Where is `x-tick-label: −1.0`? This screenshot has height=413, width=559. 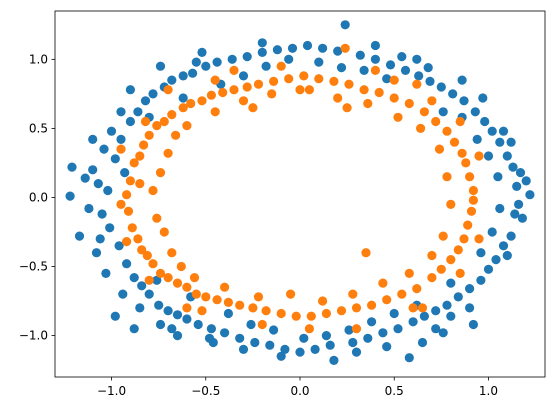 x-tick-label: −1.0 is located at coordinates (111, 391).